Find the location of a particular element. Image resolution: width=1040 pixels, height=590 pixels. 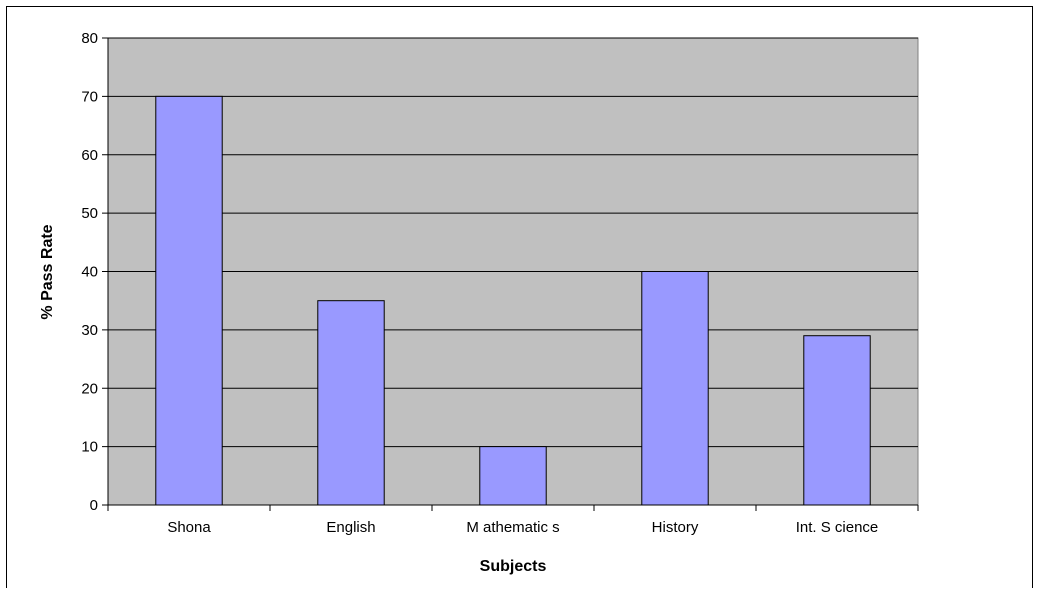

y-tick-label: 40 is located at coordinates (89, 272).